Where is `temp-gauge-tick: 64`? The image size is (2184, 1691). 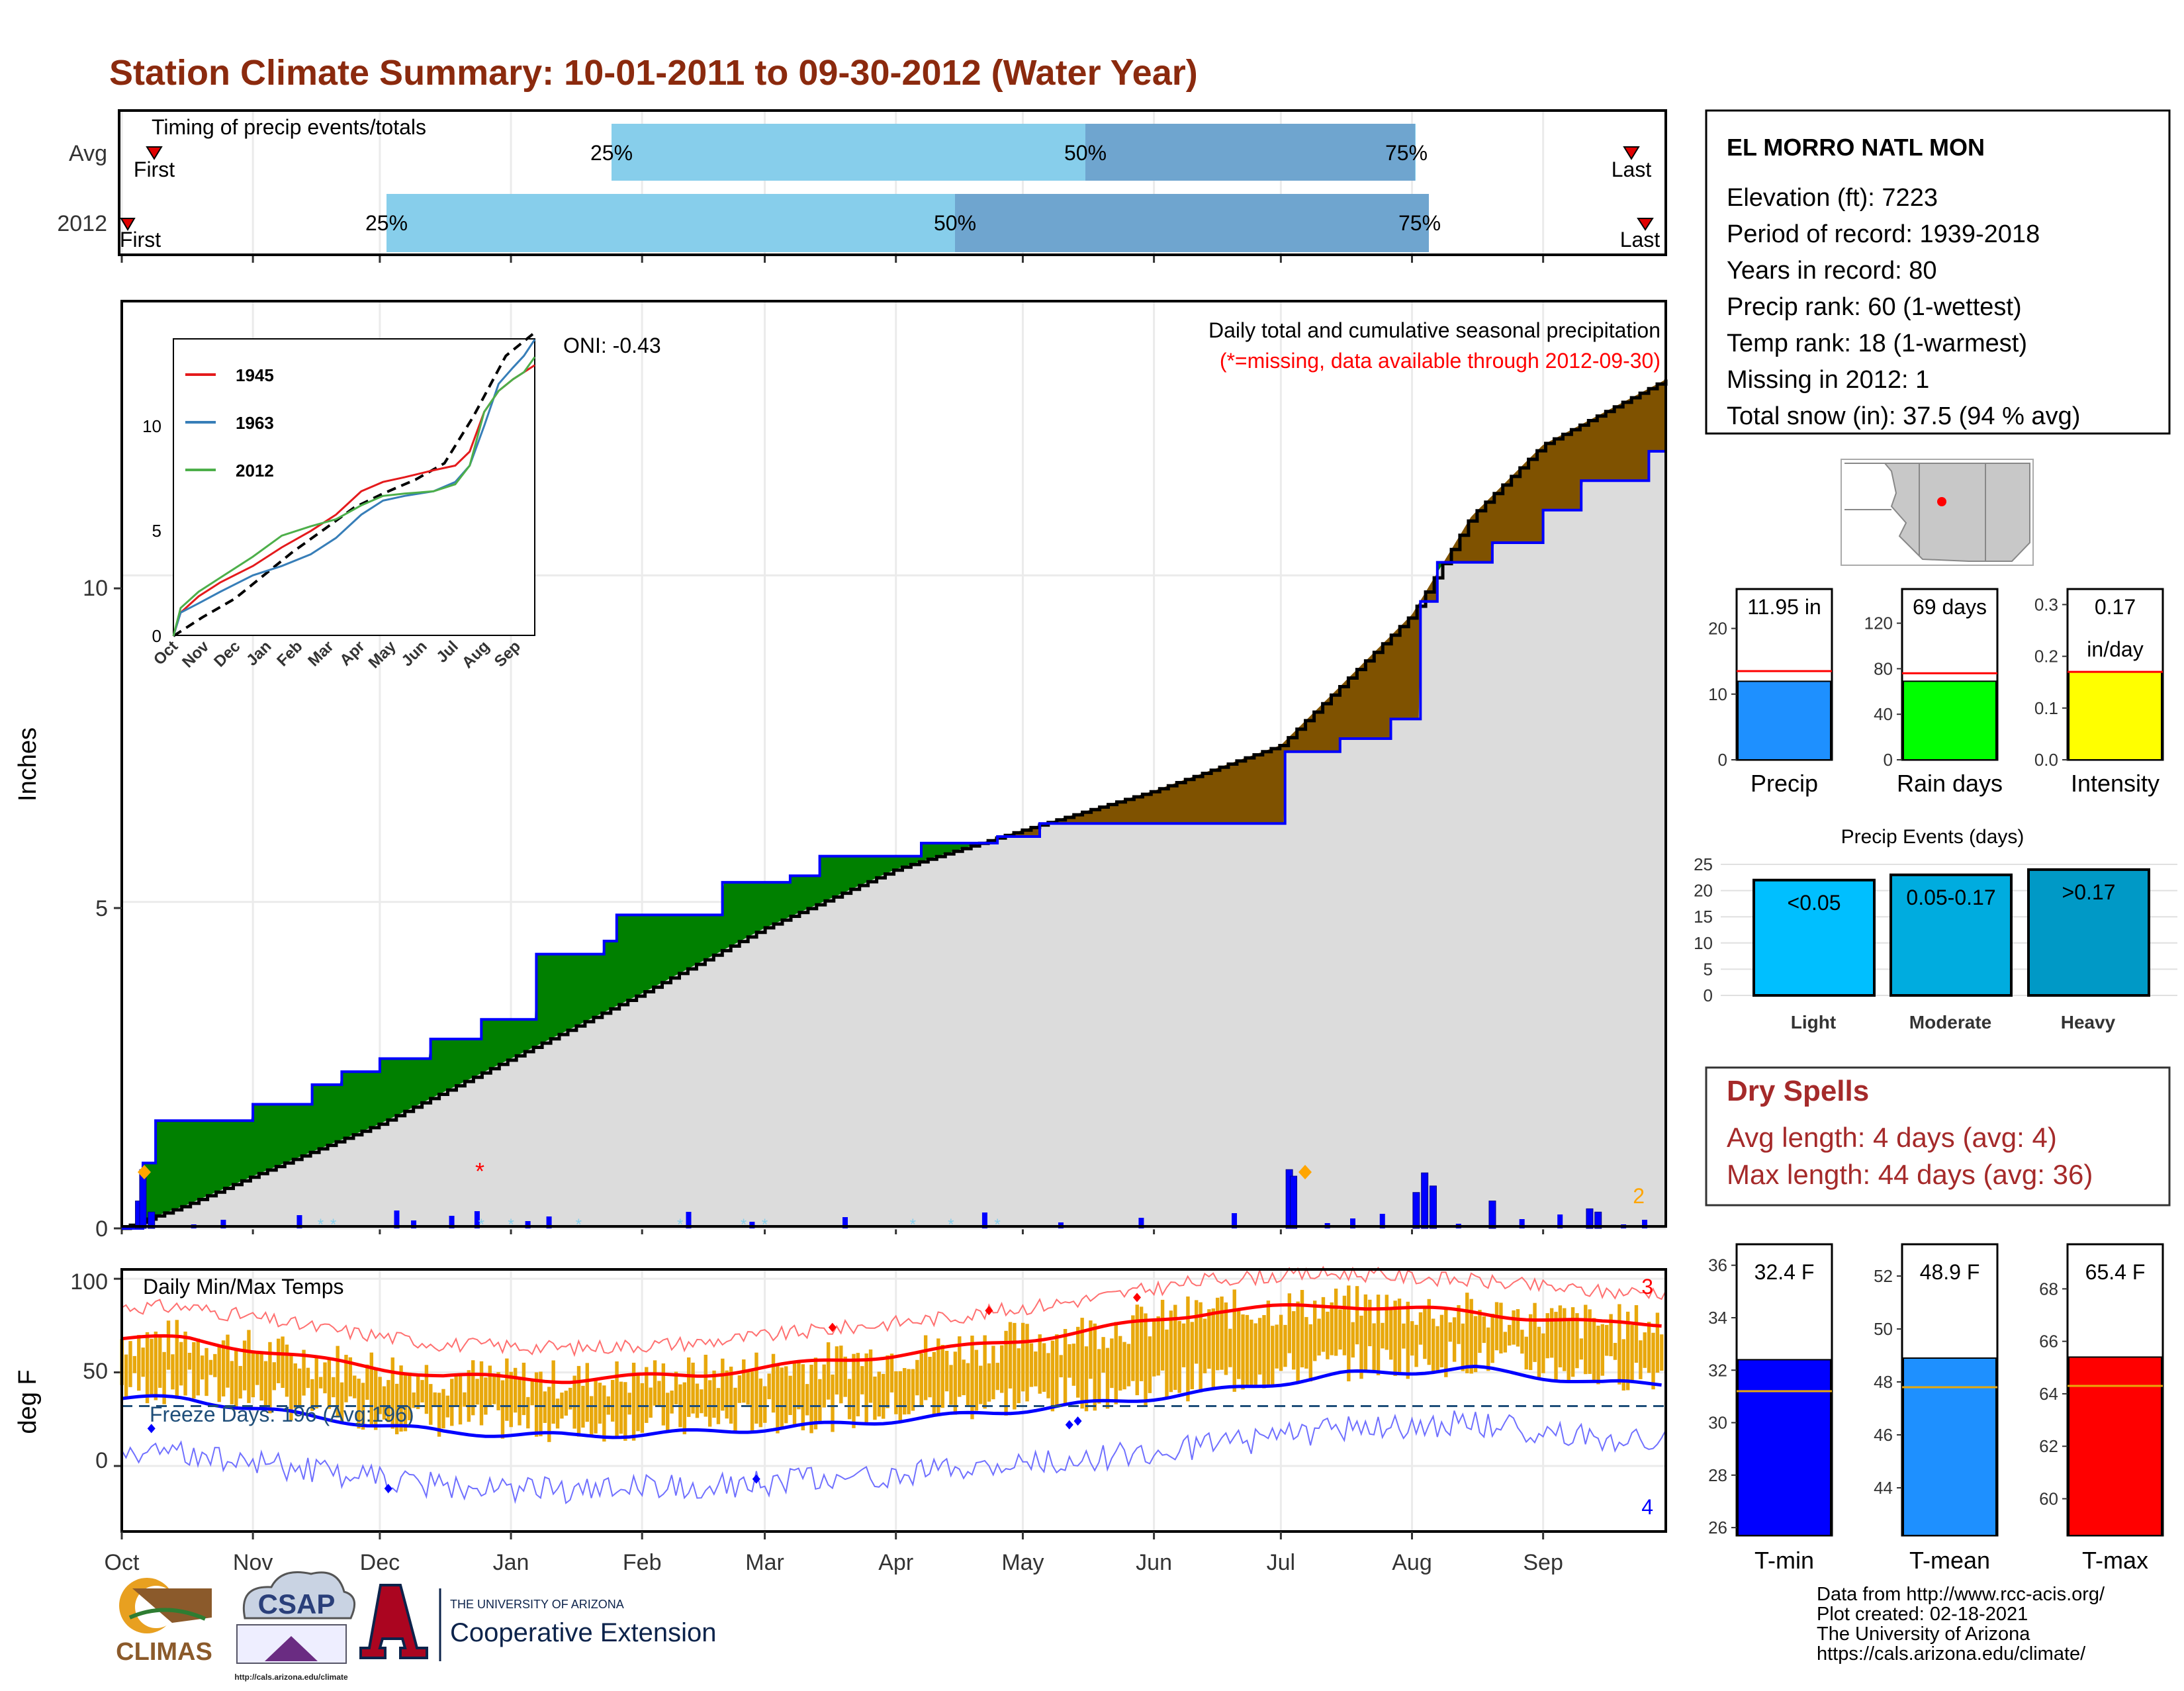 temp-gauge-tick: 64 is located at coordinates (2048, 1394).